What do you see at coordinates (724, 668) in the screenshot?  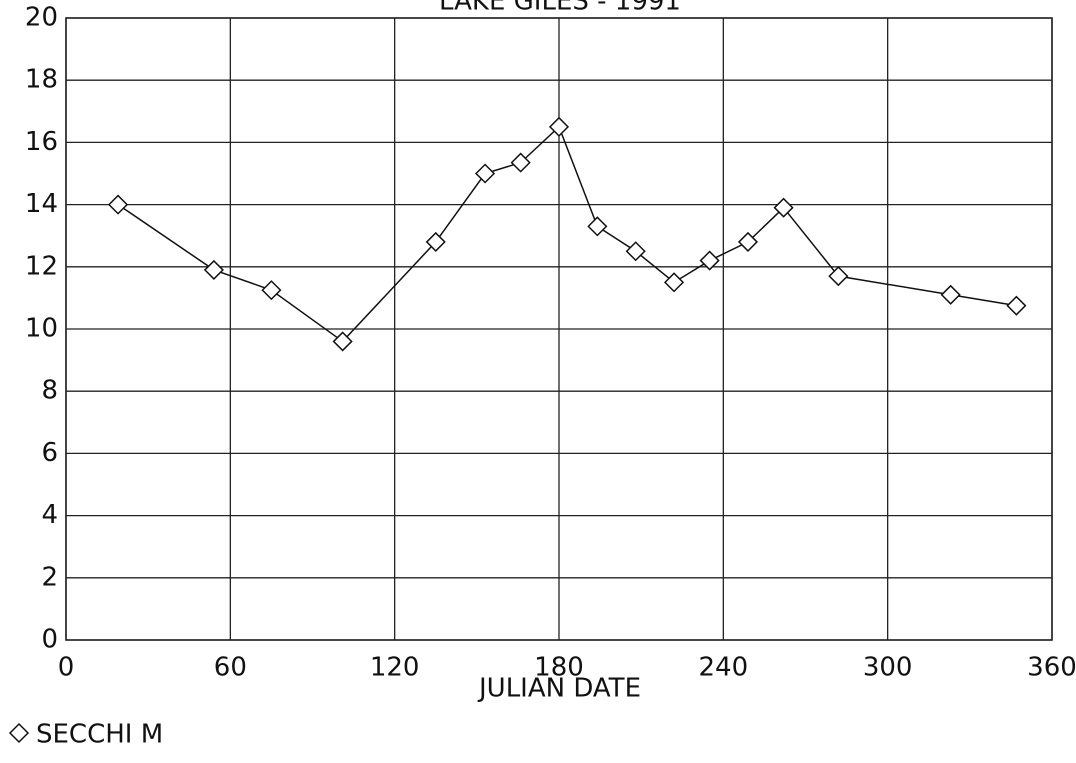 I see `x-tick-label: 240` at bounding box center [724, 668].